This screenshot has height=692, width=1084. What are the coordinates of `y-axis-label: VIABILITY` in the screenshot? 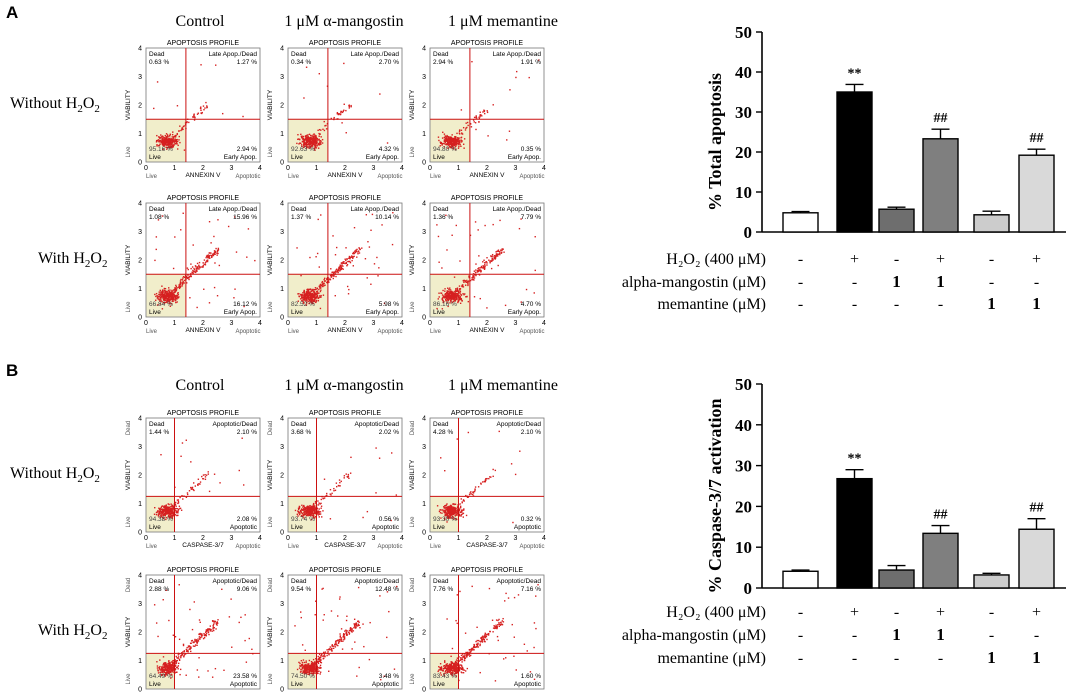 It's located at (128, 631).